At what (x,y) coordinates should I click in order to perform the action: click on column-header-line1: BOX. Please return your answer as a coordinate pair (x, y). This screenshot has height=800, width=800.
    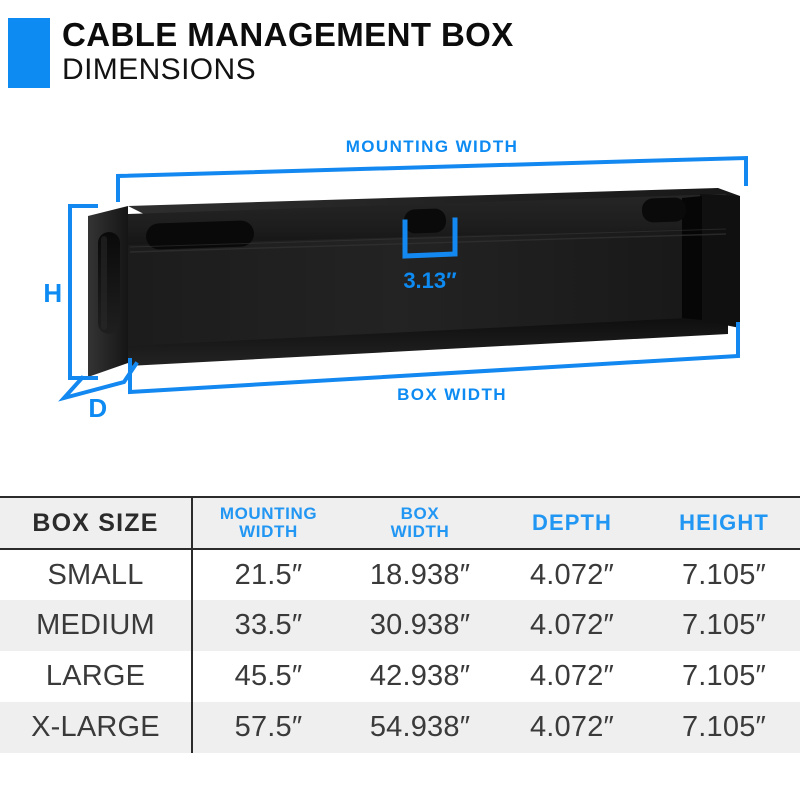
    Looking at the image, I should click on (420, 513).